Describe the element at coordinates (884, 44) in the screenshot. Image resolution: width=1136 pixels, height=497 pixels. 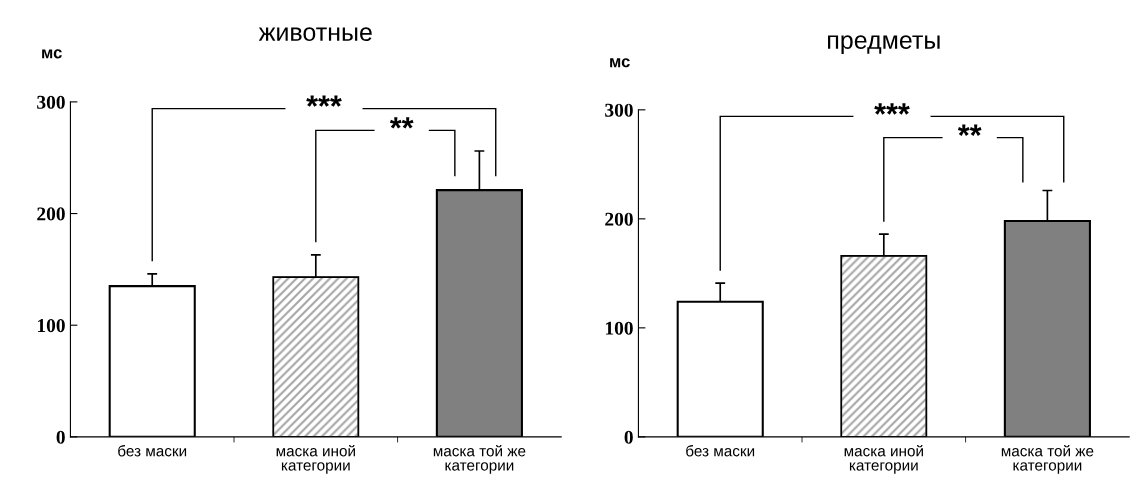
I see `chart-title: предметы` at that location.